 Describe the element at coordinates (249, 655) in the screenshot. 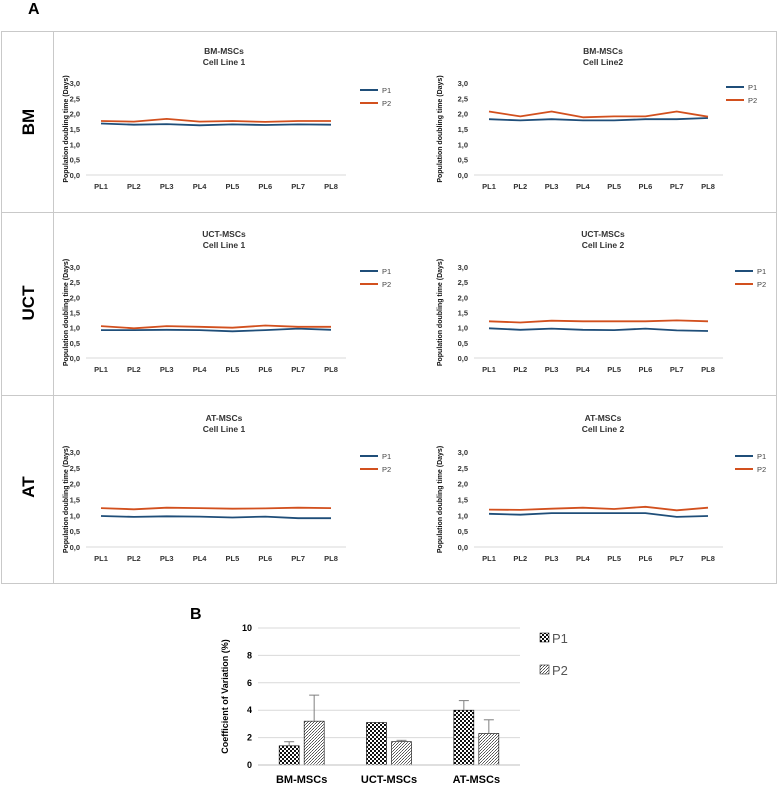

I see `y-tick-label: 8` at that location.